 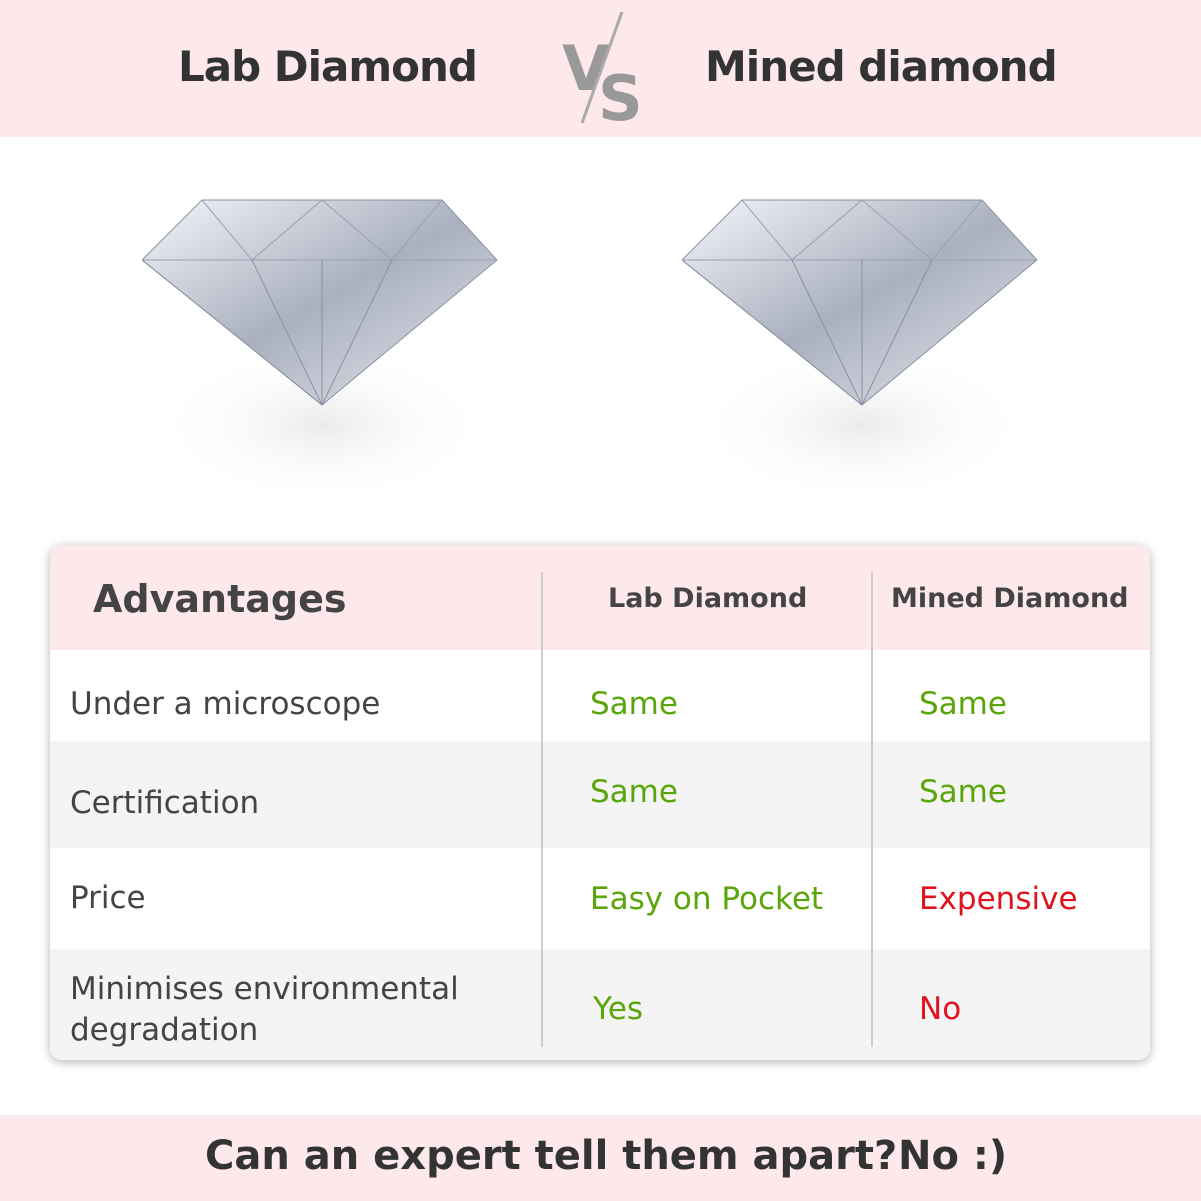 What do you see at coordinates (1010, 598) in the screenshot?
I see `header-mined-diamond: Mined Diamond` at bounding box center [1010, 598].